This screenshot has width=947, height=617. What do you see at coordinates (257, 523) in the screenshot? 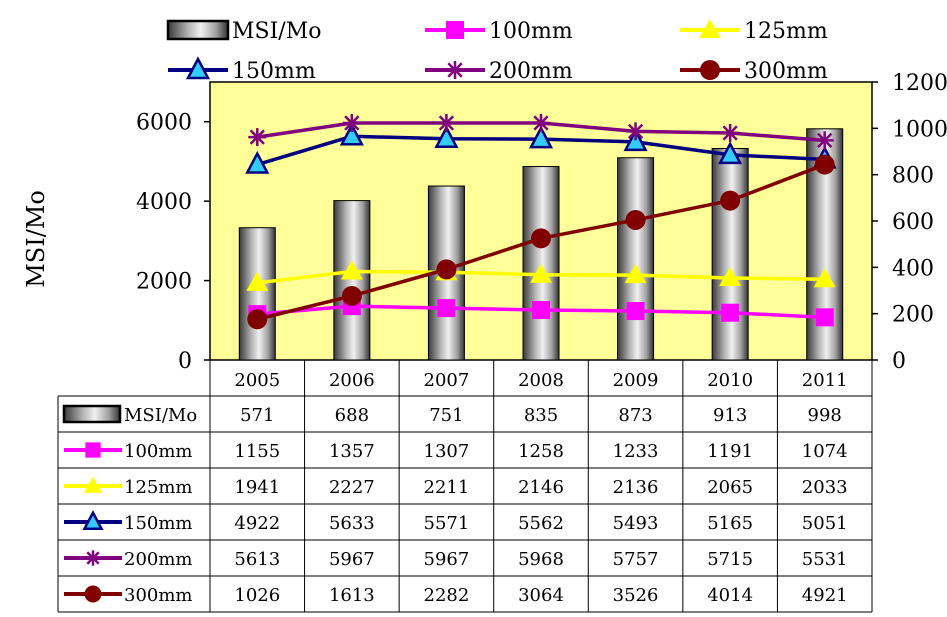
I see `table-cell-150mm-2005: 4922` at bounding box center [257, 523].